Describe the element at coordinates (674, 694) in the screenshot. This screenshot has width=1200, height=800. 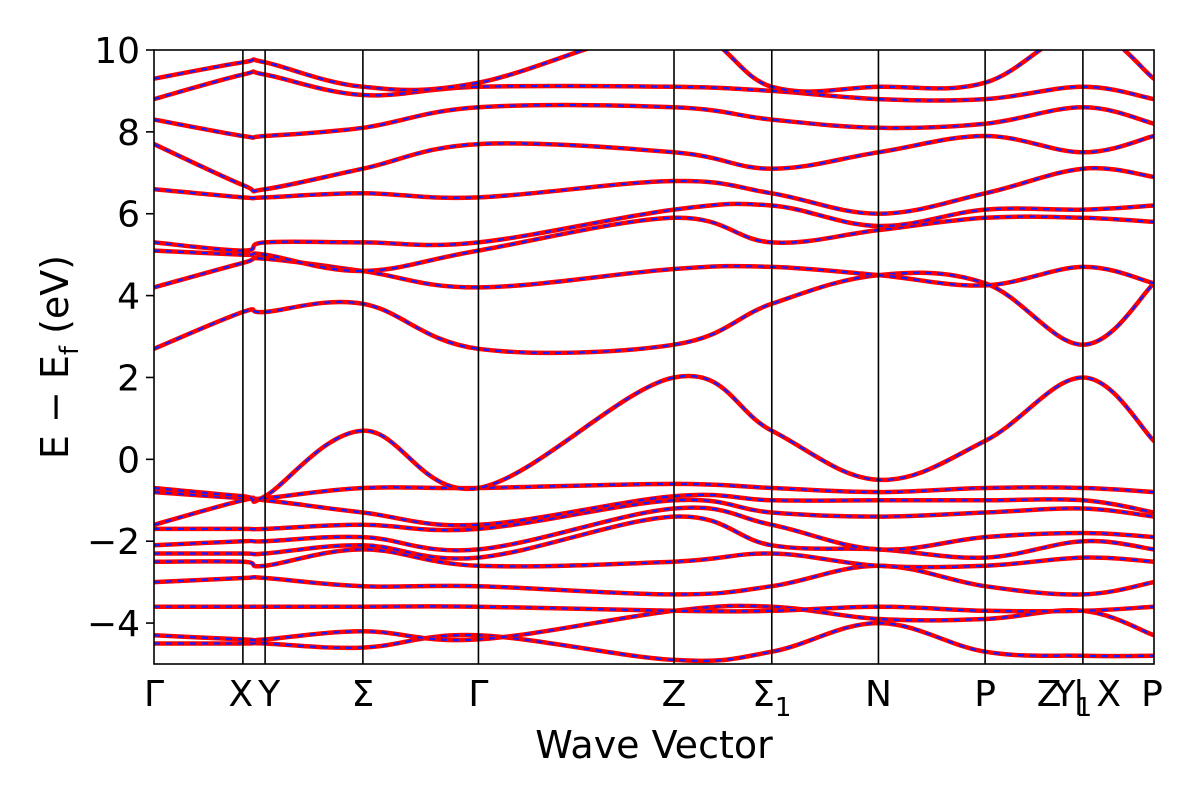
I see `x-kpoint-label: Z` at that location.